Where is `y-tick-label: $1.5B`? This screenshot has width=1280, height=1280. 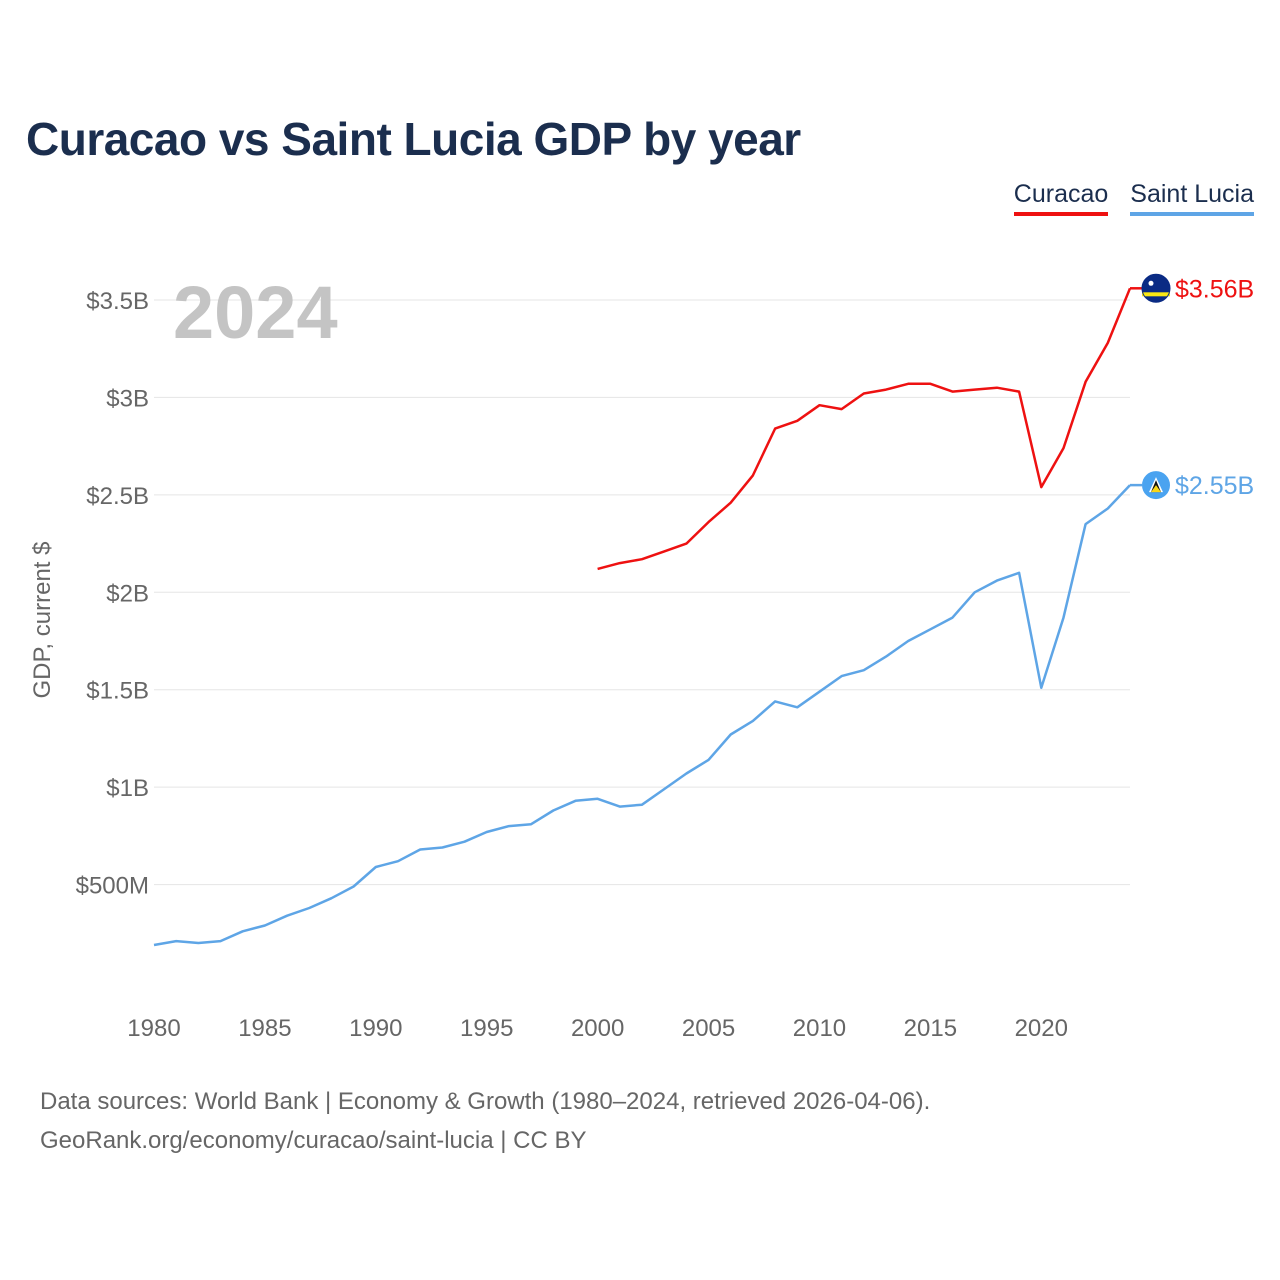 y-tick-label: $1.5B is located at coordinates (117, 691).